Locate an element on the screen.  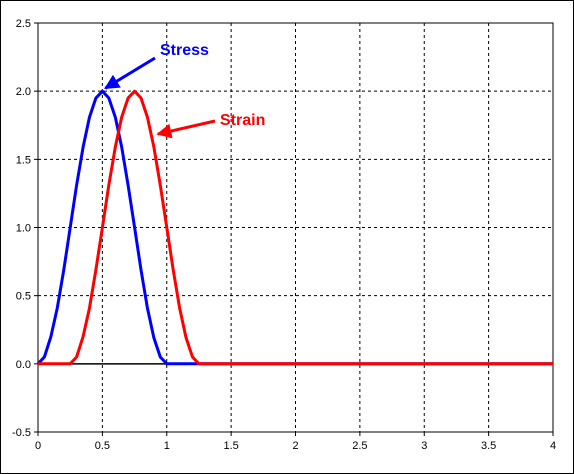
y-tick-label: 0.0 is located at coordinates (23, 365).